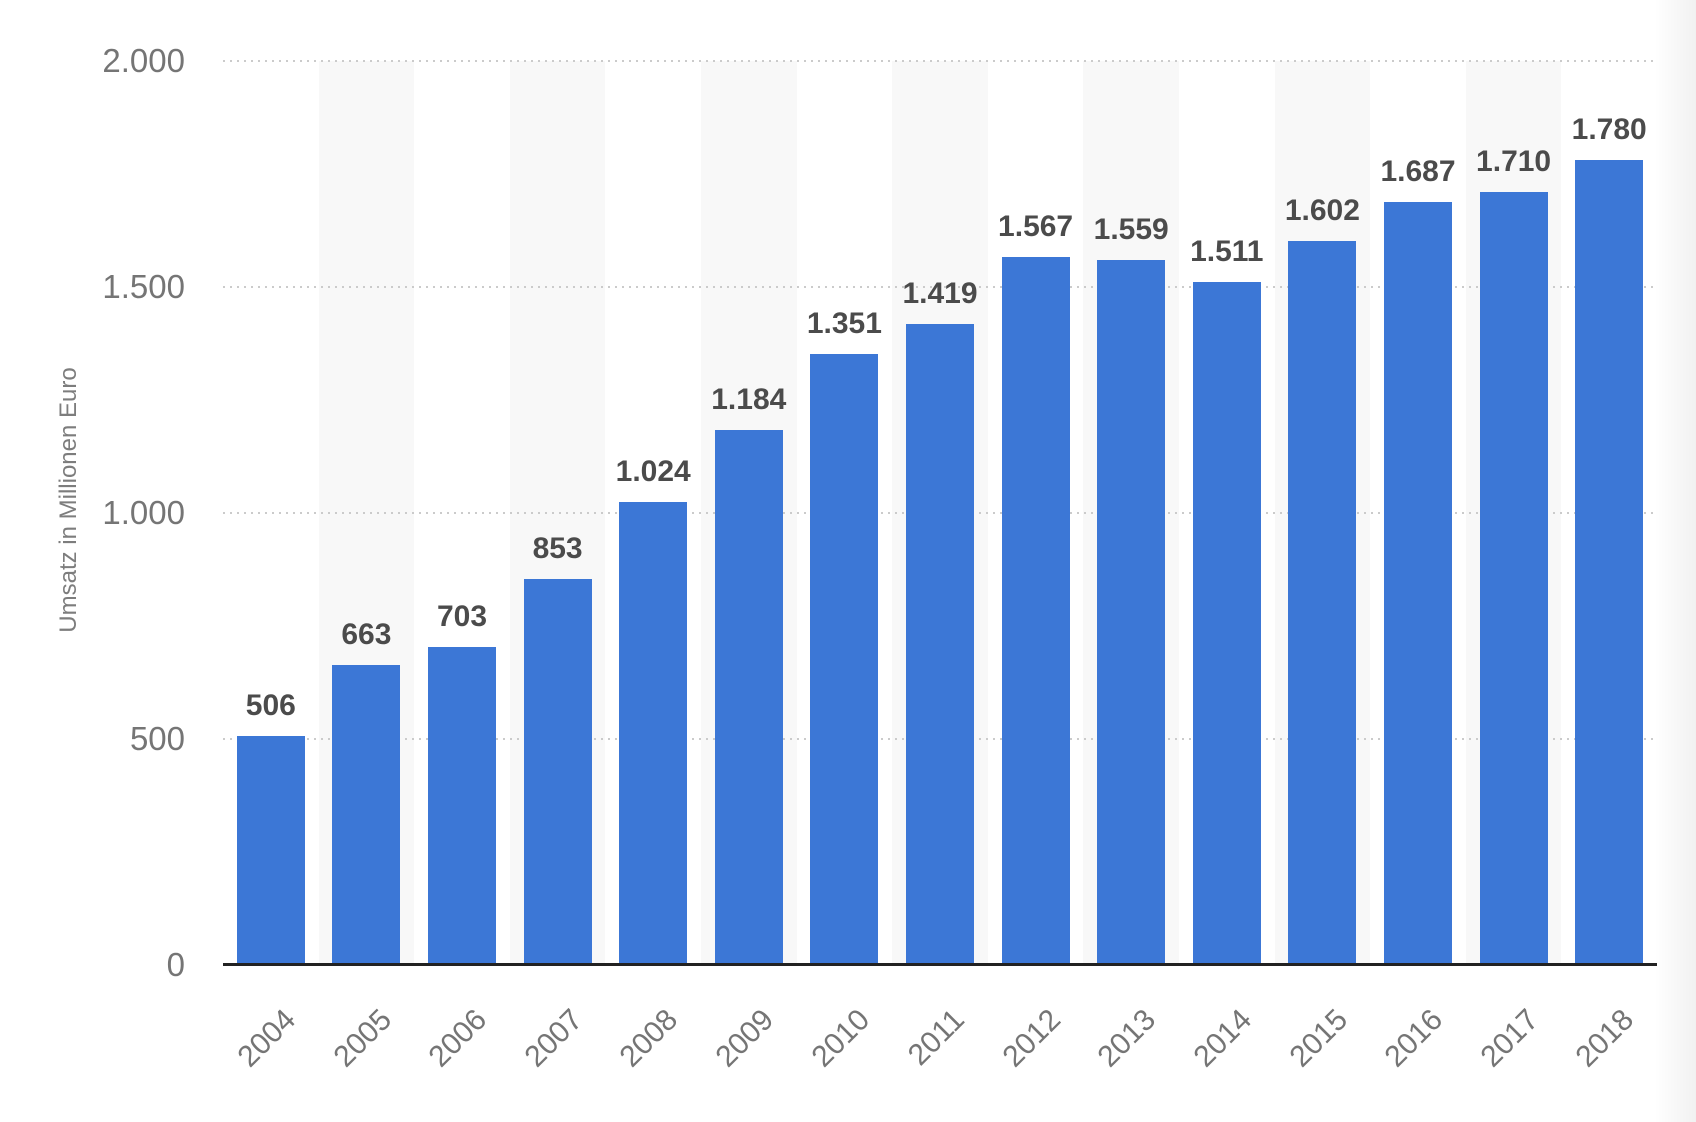  Describe the element at coordinates (840, 1038) in the screenshot. I see `x-axis-label-2010: 2010` at that location.